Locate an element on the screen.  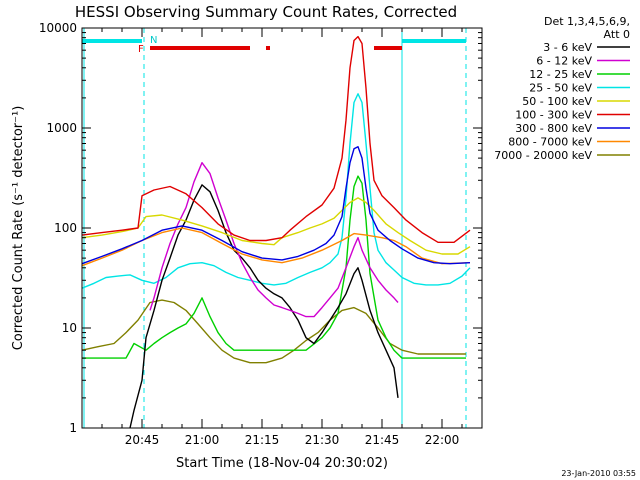
y-tick-label-0: 1 is located at coordinates (73, 428).